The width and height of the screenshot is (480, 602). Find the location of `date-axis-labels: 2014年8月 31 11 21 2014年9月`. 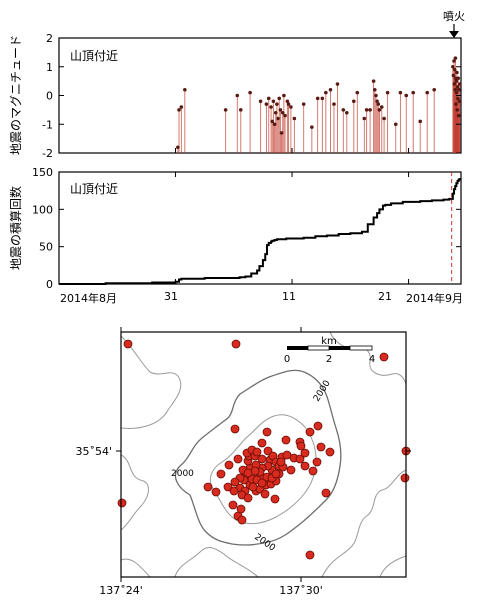

date-axis-labels: 2014年8月 31 11 21 2014年9月 is located at coordinates (261, 297).